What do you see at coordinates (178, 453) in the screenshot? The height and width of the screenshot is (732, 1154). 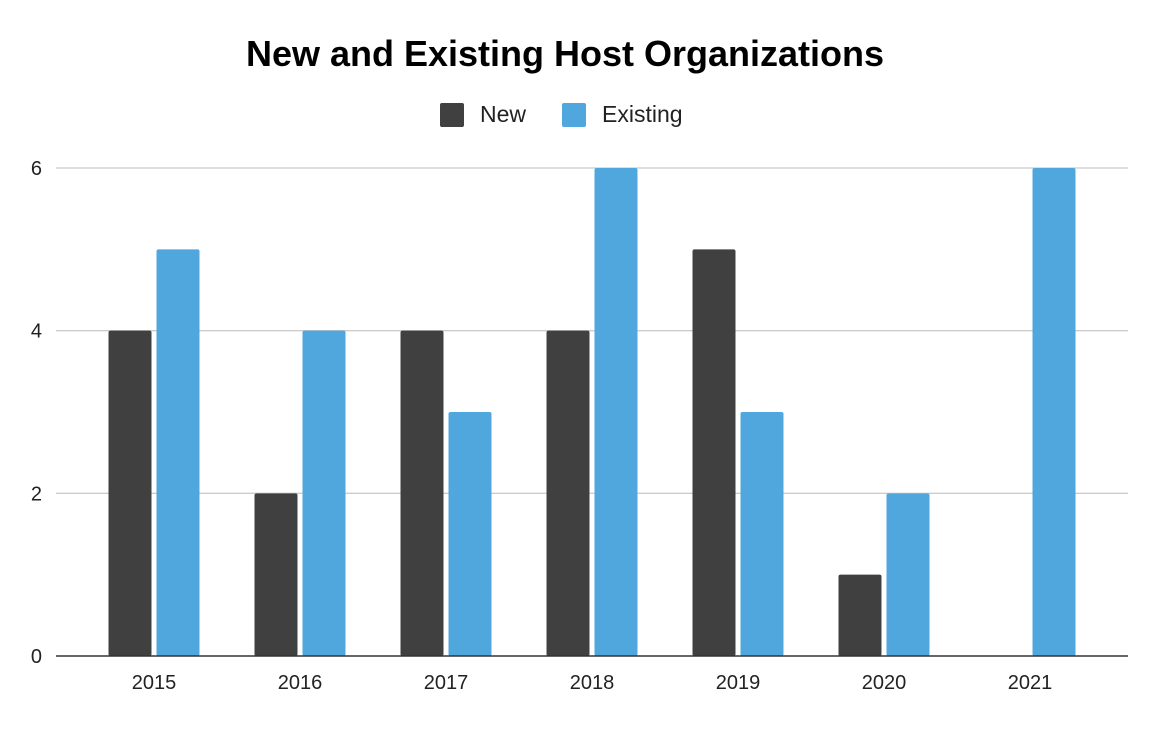 I see `bar-existing-2015` at bounding box center [178, 453].